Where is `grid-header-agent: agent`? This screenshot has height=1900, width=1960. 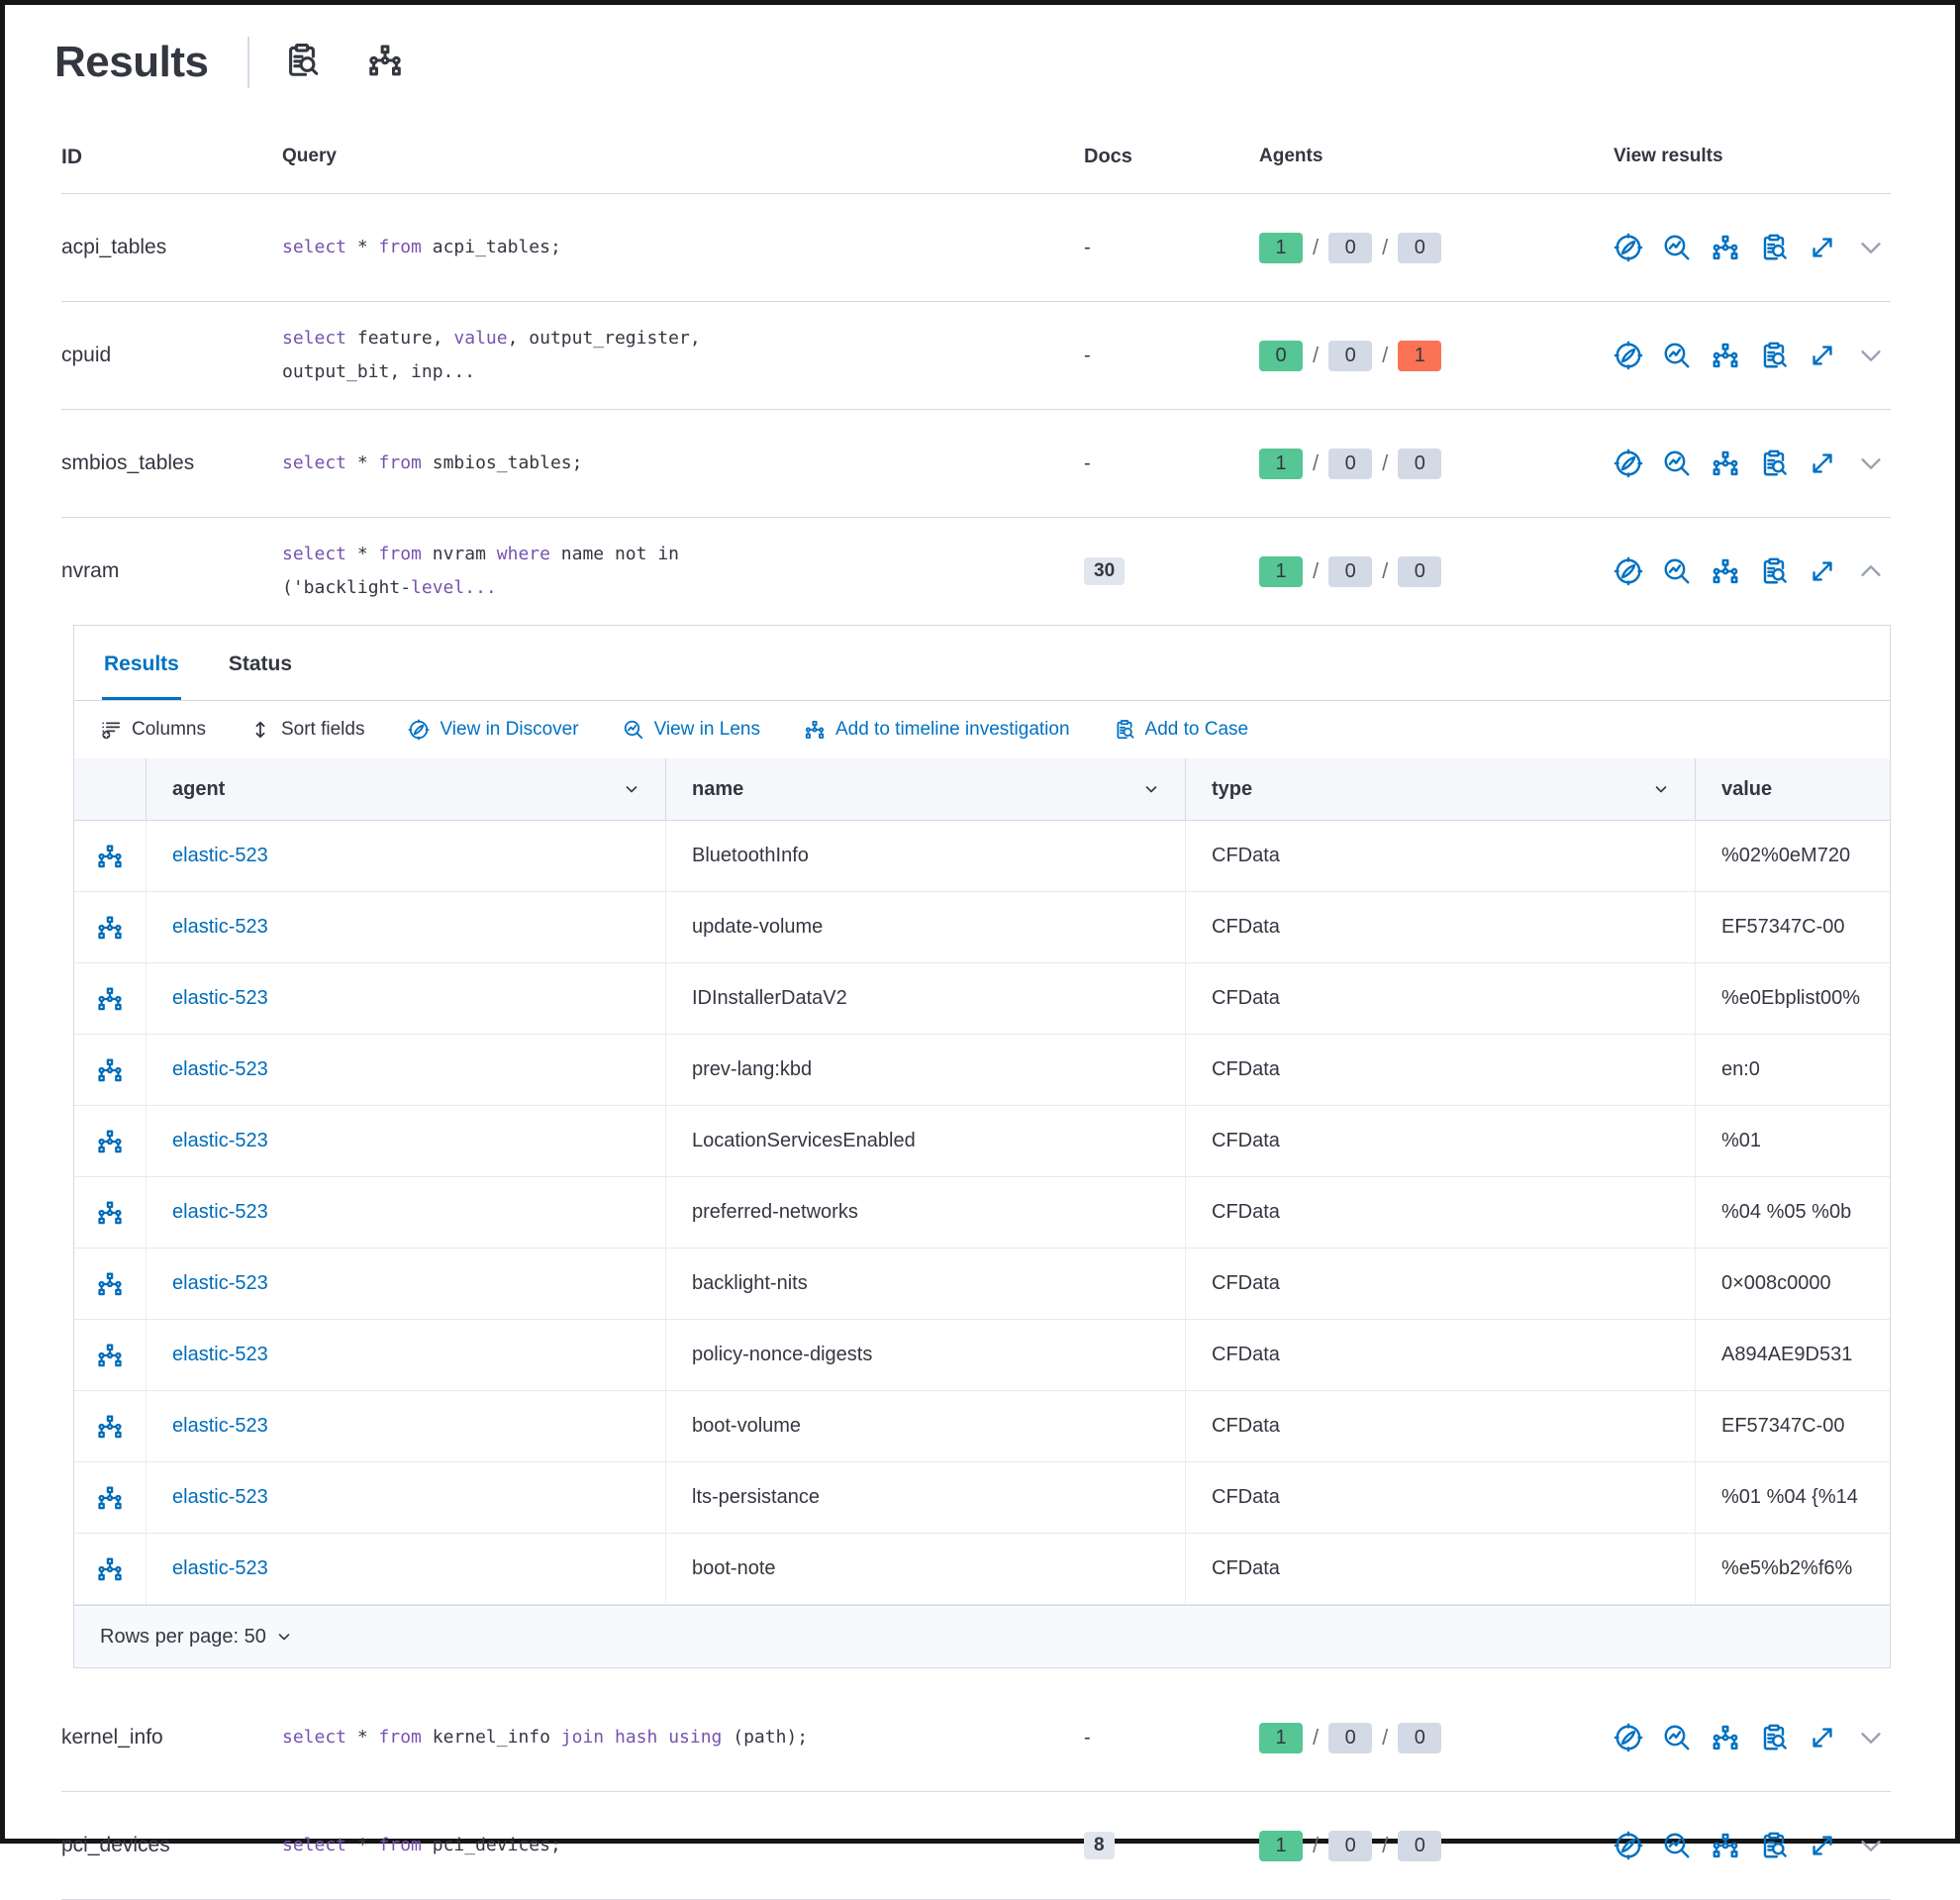 grid-header-agent: agent is located at coordinates (406, 789).